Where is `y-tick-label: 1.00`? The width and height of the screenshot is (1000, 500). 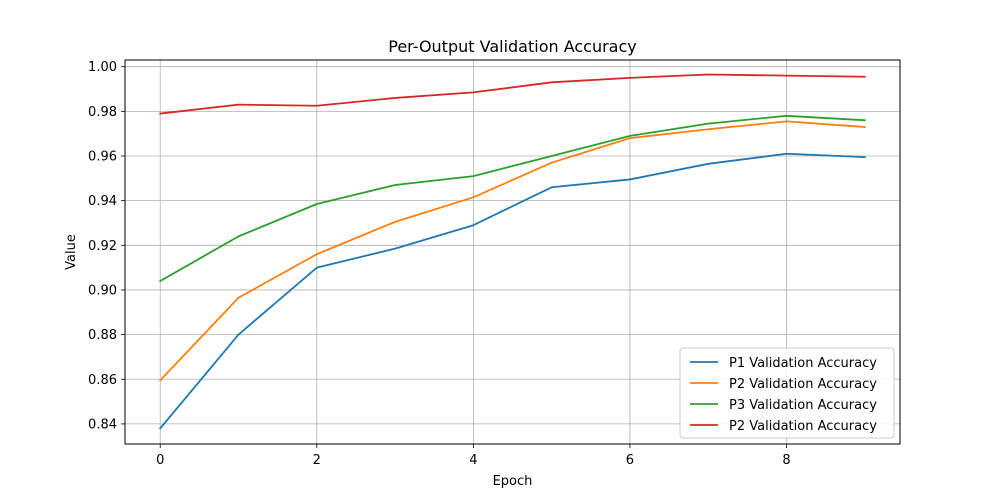 y-tick-label: 1.00 is located at coordinates (102, 67).